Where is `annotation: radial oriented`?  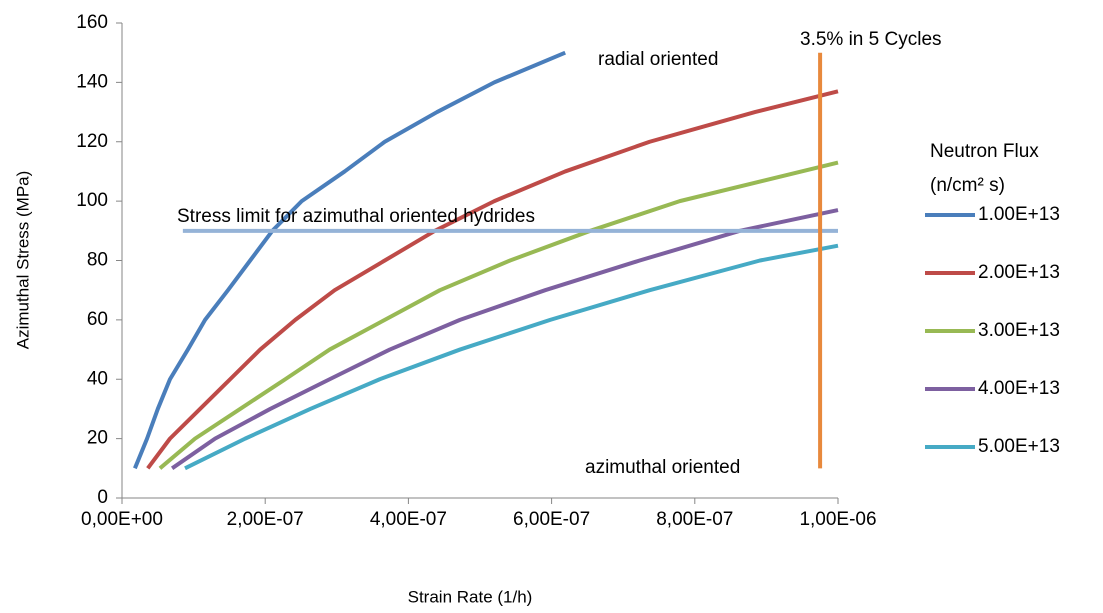 annotation: radial oriented is located at coordinates (658, 59).